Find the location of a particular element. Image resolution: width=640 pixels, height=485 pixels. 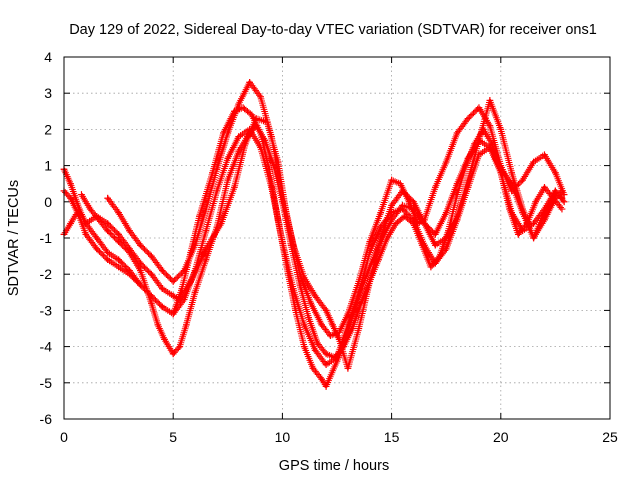

x-axis-label: GPS time / hours is located at coordinates (334, 466).